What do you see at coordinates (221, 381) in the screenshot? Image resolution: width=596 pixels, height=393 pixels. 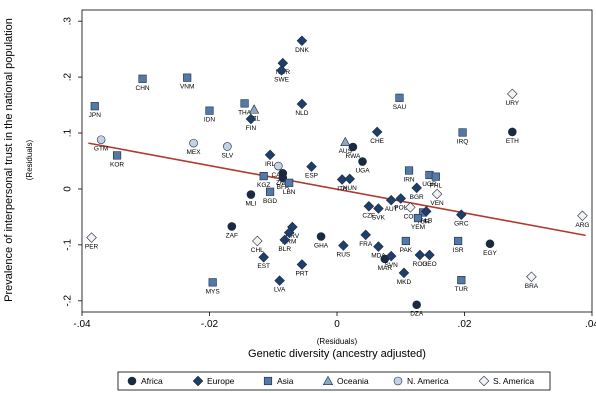 I see `legend-label: Europe` at bounding box center [221, 381].